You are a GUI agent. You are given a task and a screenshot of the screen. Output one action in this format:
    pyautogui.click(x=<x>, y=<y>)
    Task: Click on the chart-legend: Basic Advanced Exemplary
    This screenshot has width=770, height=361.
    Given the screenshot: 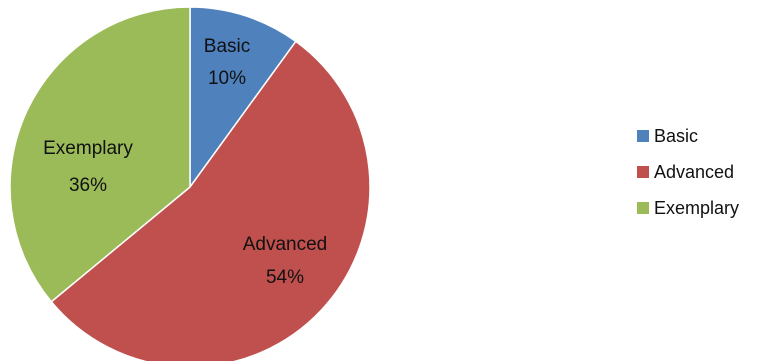 What is the action you would take?
    pyautogui.click(x=688, y=172)
    